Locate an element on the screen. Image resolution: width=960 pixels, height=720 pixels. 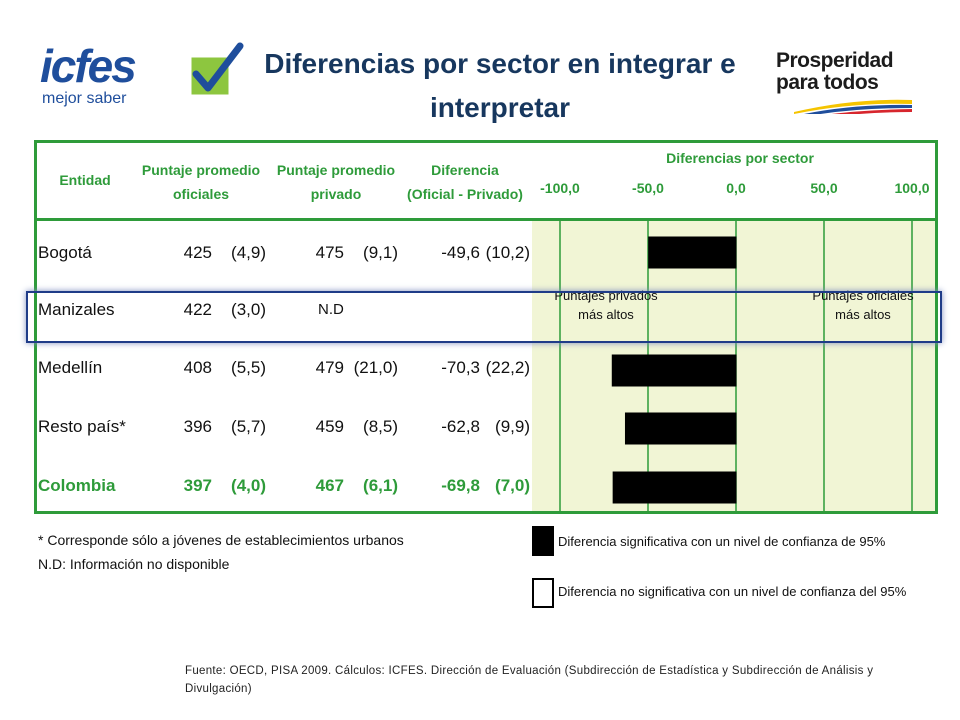
cell-oficial: 408 is located at coordinates (197, 367).